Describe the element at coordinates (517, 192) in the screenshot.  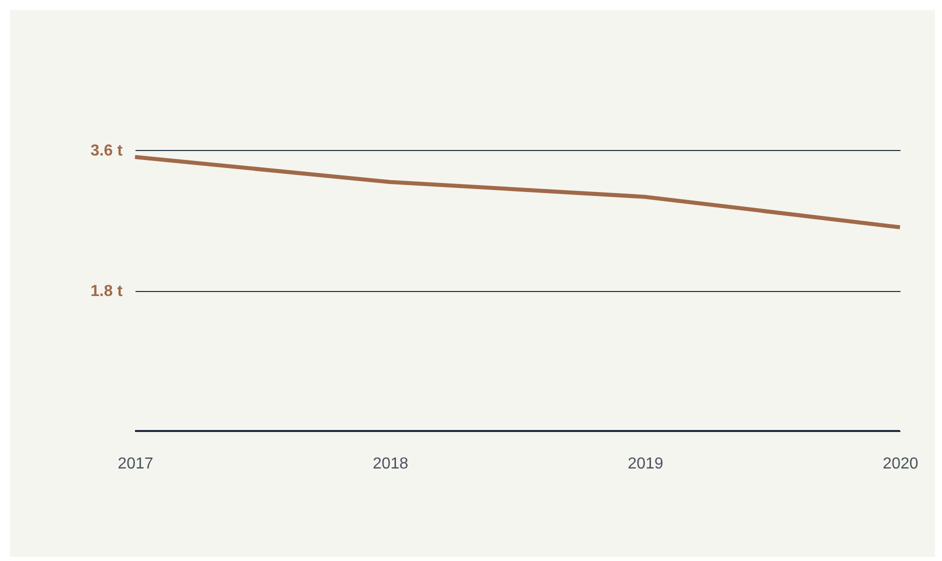
I see `line-series` at that location.